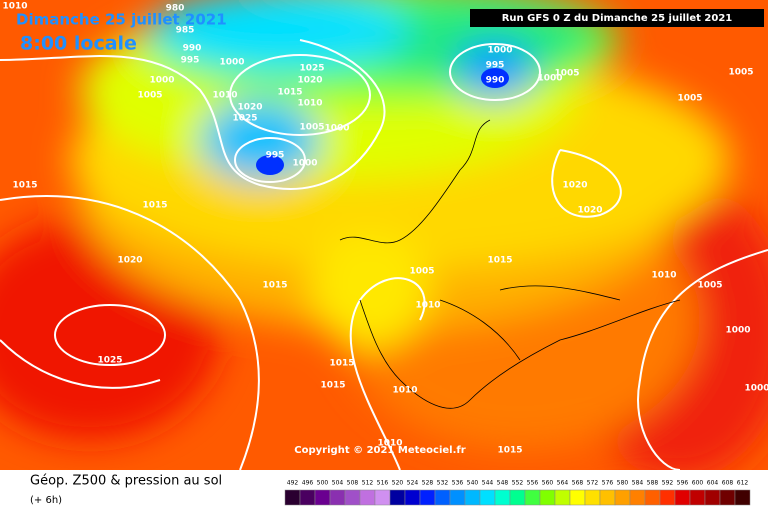 This screenshot has height=512, width=768. What do you see at coordinates (653, 483) in the screenshot?
I see `scale-label: 588` at bounding box center [653, 483].